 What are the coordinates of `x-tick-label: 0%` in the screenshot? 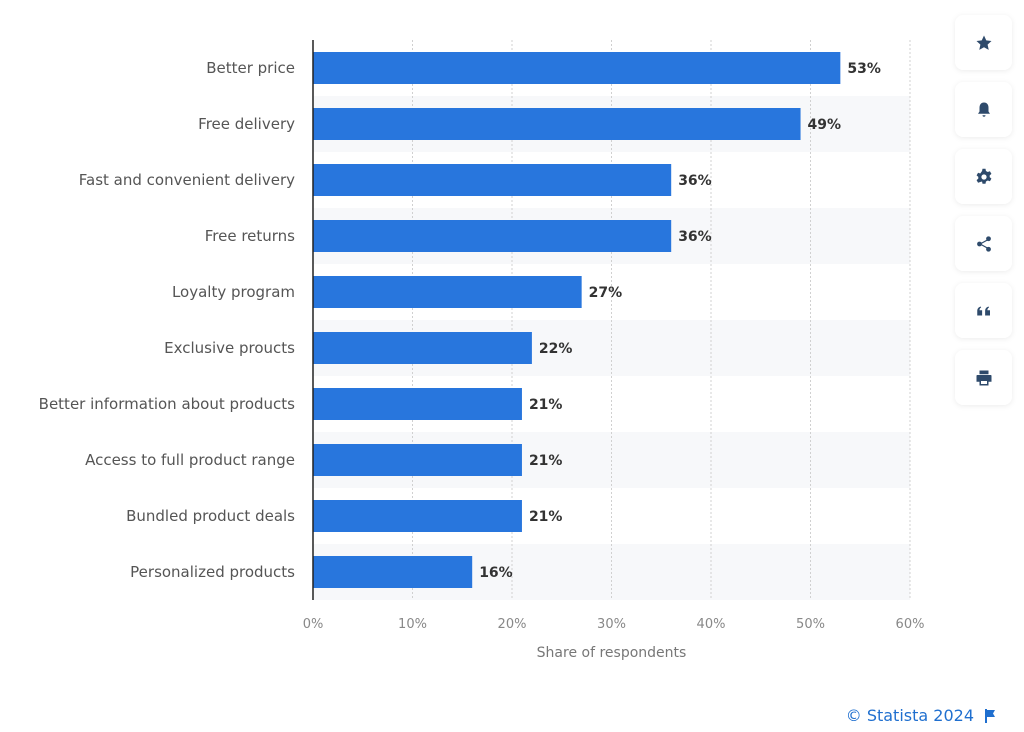 It's located at (313, 624).